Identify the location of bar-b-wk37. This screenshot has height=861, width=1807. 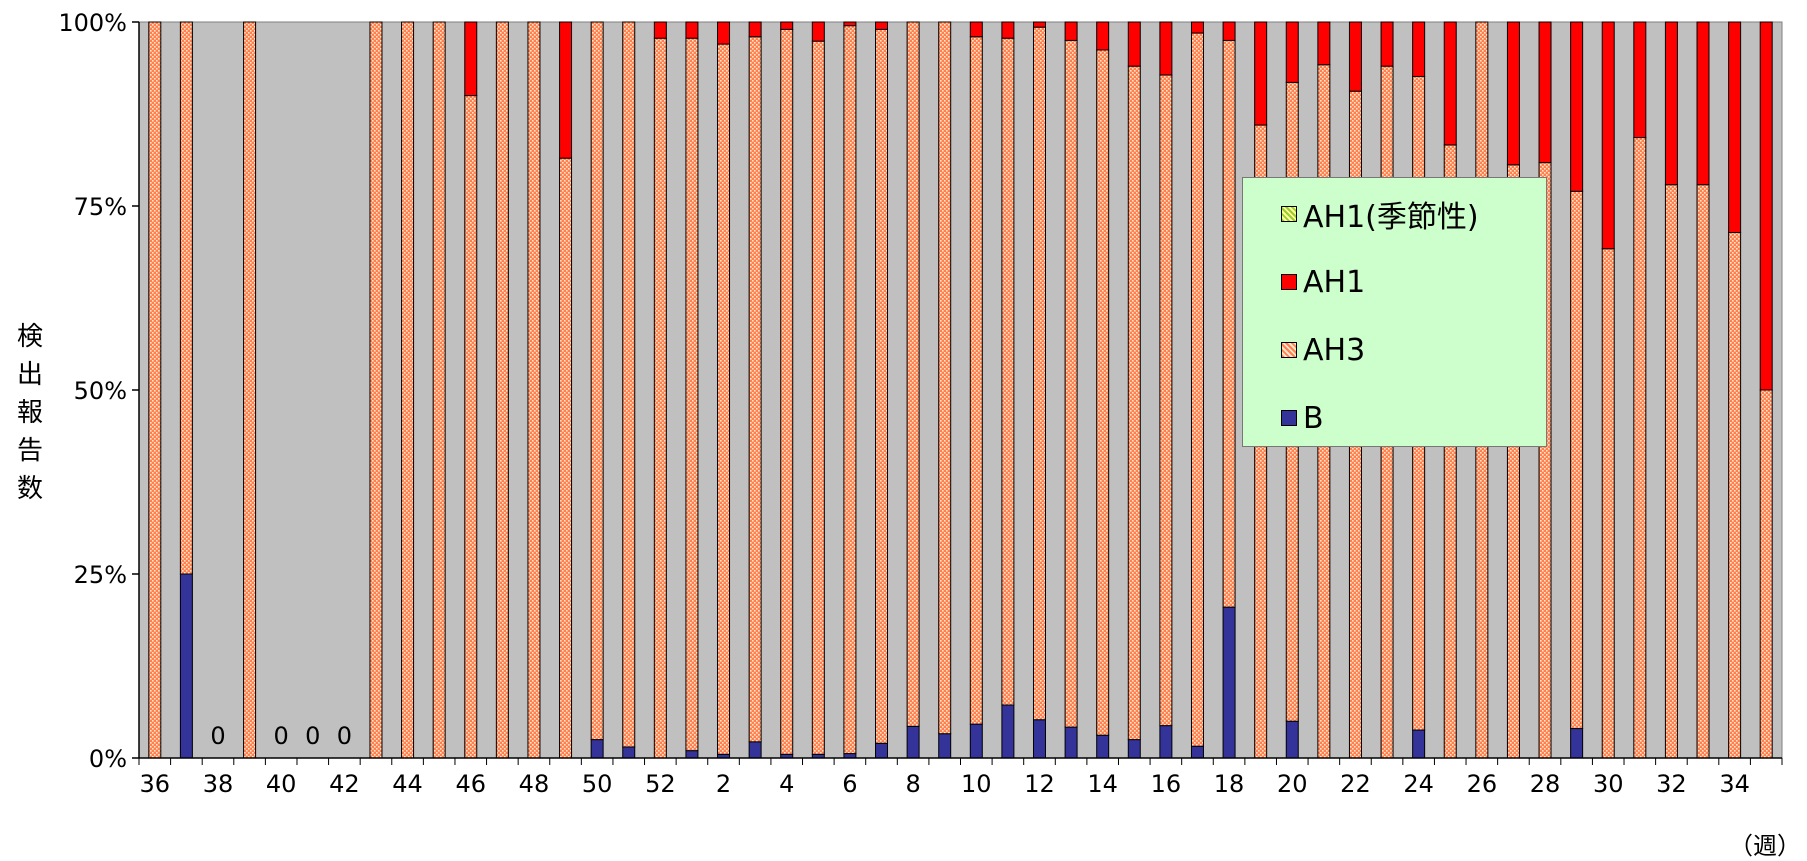
(186, 666).